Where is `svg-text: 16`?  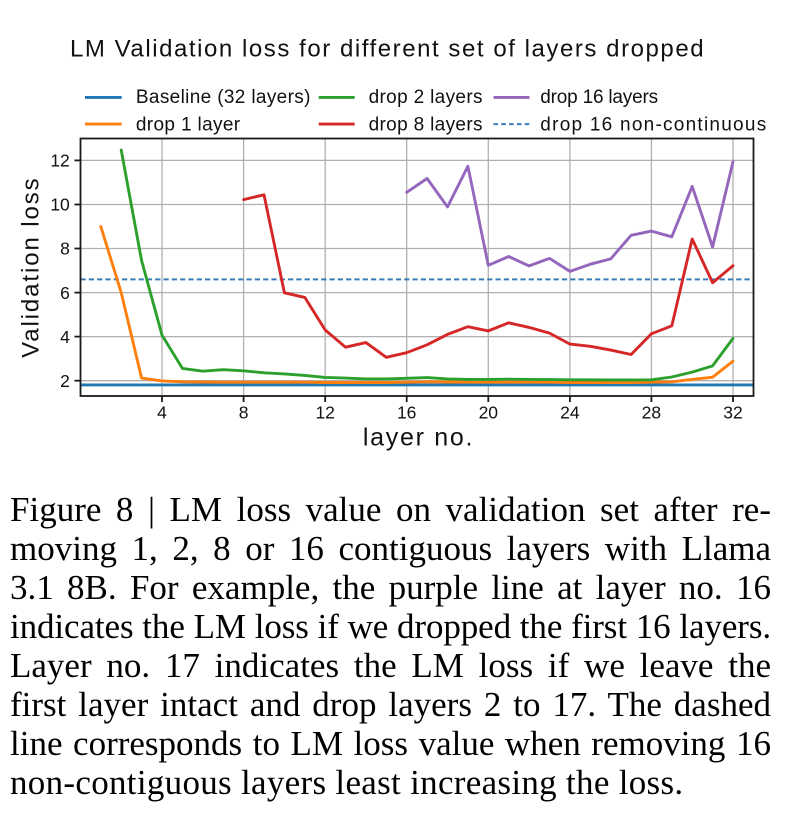 svg-text: 16 is located at coordinates (406, 413).